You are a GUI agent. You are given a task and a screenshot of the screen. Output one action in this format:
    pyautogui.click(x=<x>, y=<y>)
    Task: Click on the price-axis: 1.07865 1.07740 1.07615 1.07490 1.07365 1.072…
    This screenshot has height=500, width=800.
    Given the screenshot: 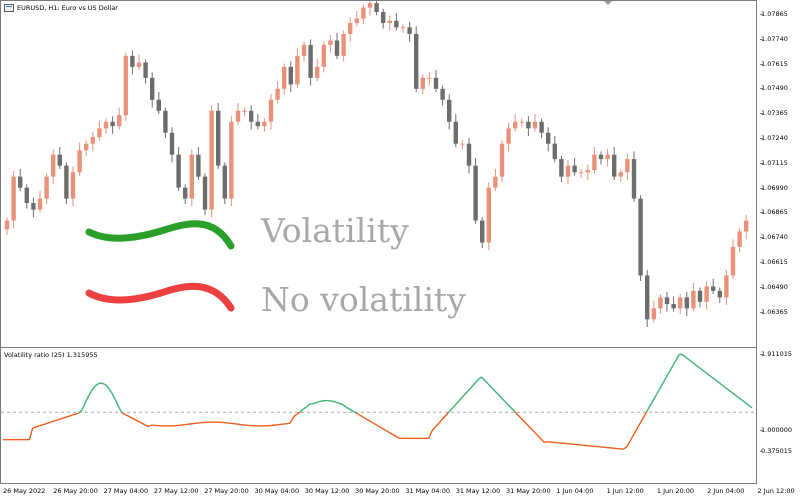 What is the action you would take?
    pyautogui.click(x=778, y=174)
    